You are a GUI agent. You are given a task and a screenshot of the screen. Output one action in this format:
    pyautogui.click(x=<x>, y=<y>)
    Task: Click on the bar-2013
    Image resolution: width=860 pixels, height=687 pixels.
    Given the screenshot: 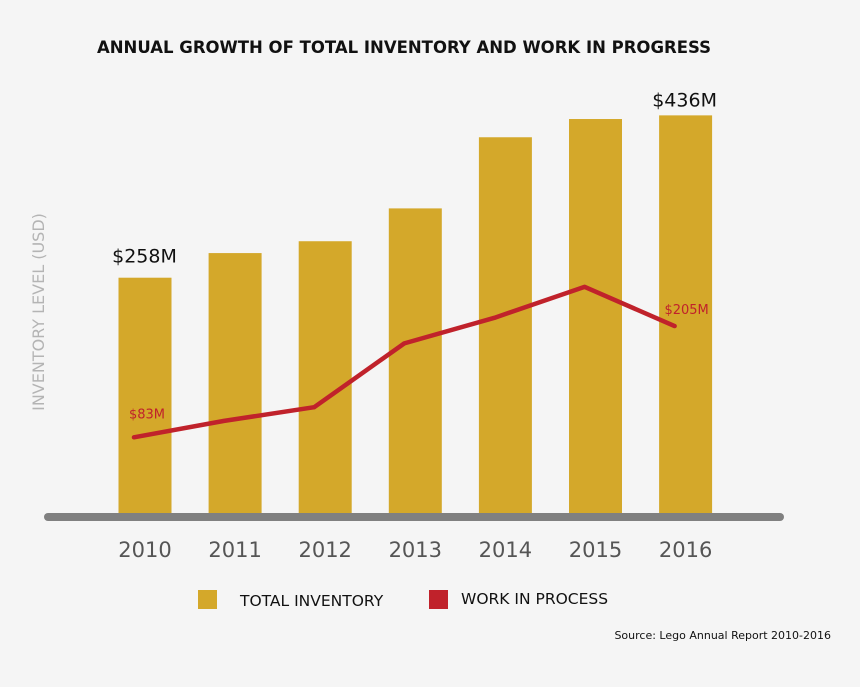 What is the action you would take?
    pyautogui.click(x=415, y=360)
    